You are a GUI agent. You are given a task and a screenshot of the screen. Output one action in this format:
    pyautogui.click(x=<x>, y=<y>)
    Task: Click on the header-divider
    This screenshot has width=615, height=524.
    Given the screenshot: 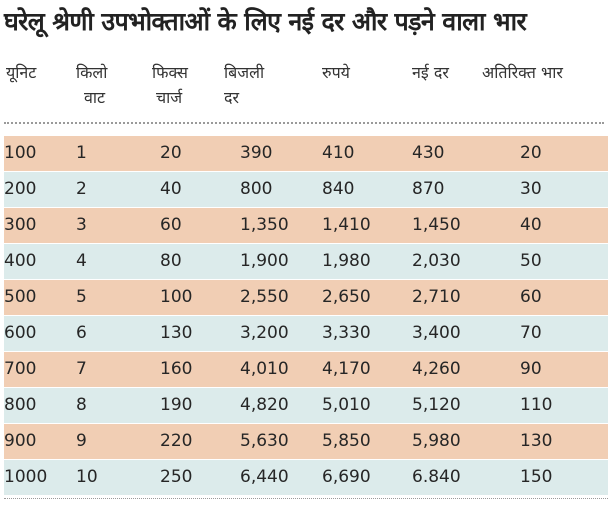 What is the action you would take?
    pyautogui.click(x=304, y=123)
    